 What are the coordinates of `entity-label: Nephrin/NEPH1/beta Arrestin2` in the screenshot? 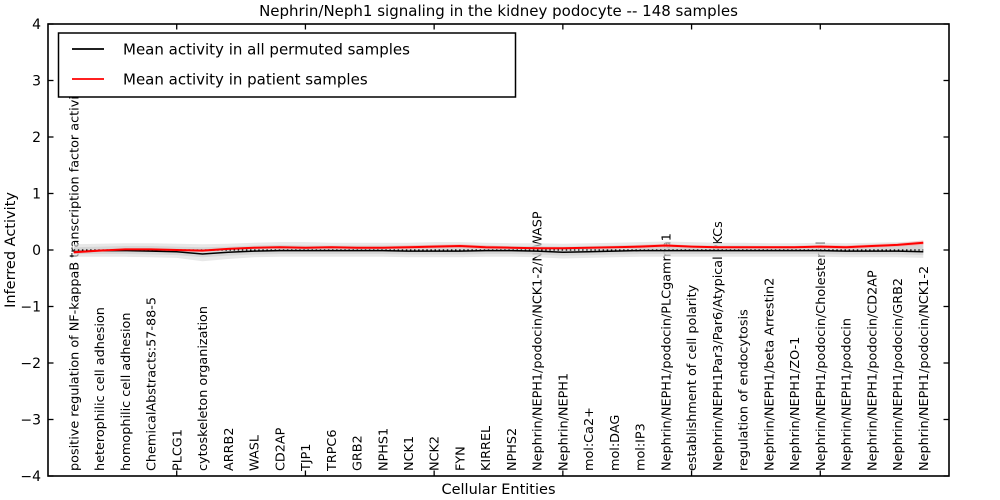 It's located at (769, 374).